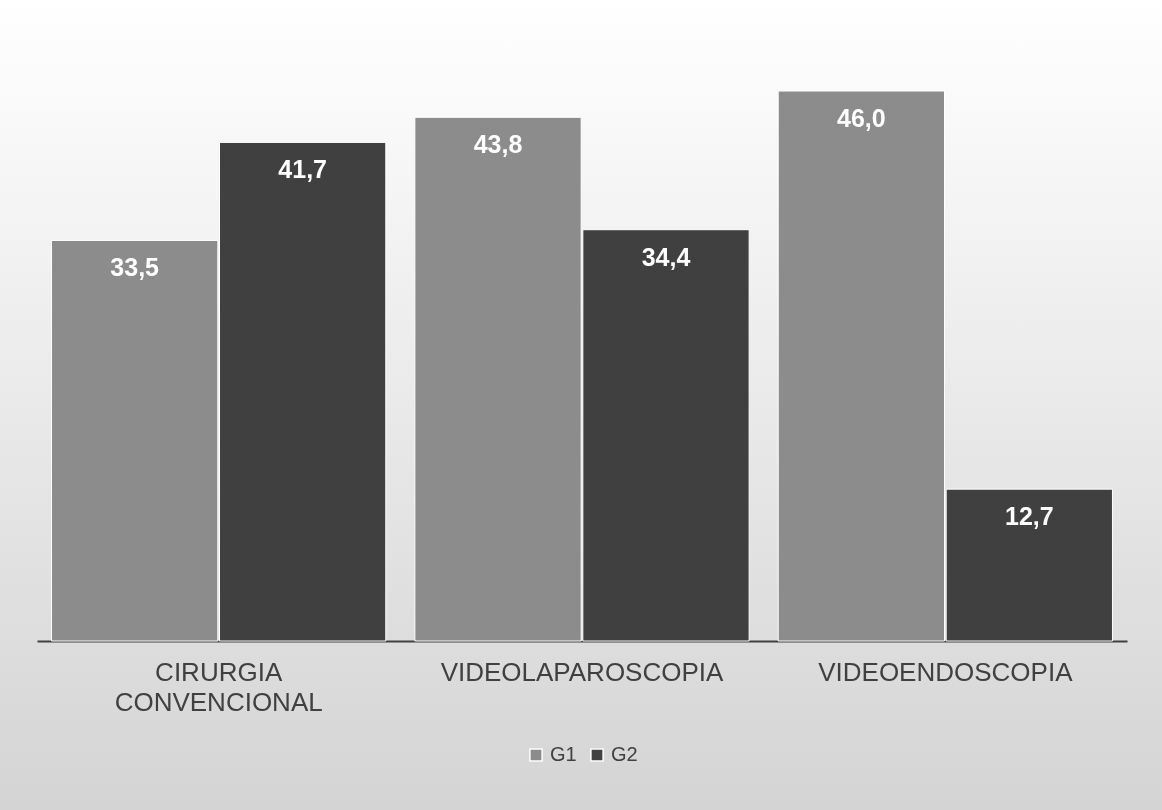 The image size is (1162, 810). I want to click on data-label: 34,4, so click(666, 256).